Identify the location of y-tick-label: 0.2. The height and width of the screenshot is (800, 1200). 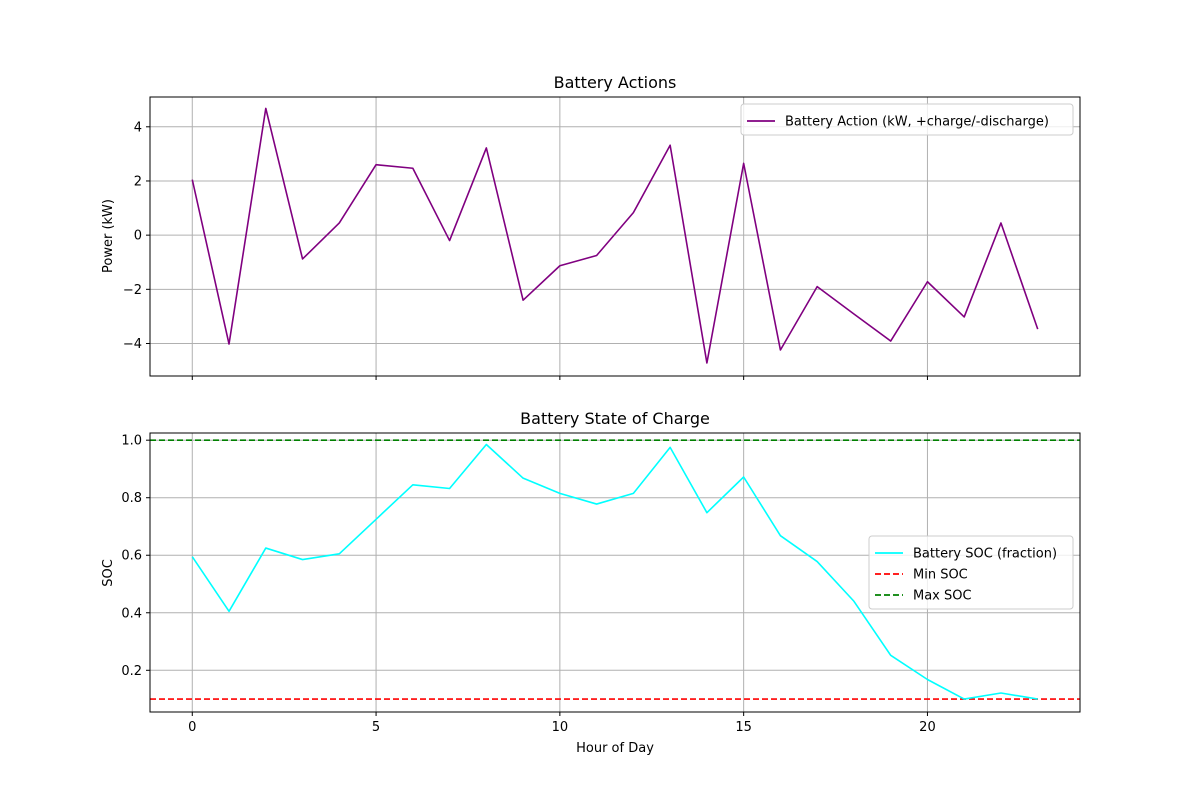
(131, 671).